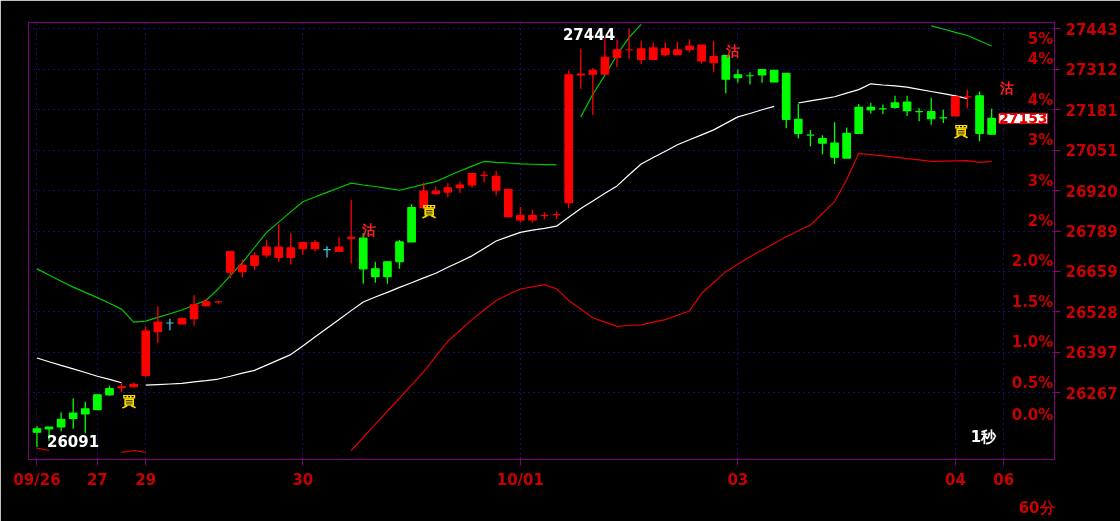 This screenshot has height=521, width=1120. What do you see at coordinates (1032, 382) in the screenshot?
I see `text: 0.5%` at bounding box center [1032, 382].